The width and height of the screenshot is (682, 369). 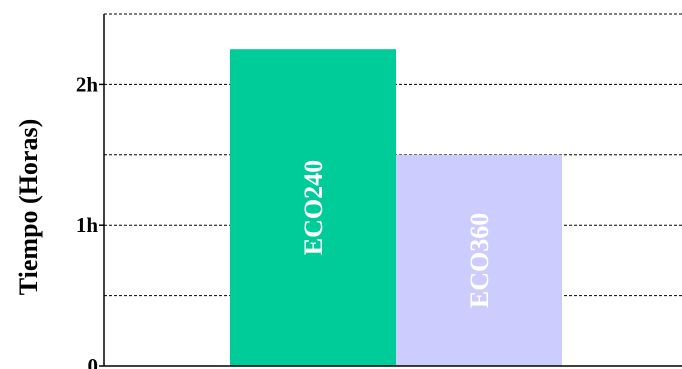 I want to click on bar-eco360, so click(x=479, y=260).